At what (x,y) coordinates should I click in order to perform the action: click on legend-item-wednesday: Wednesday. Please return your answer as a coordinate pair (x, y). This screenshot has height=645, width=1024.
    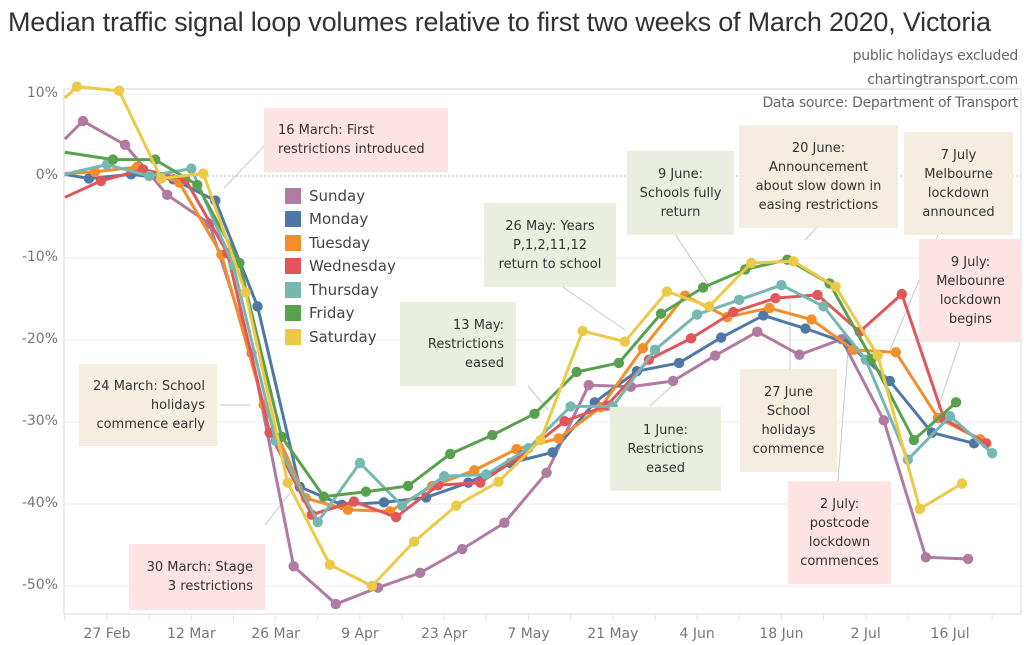
    Looking at the image, I should click on (340, 267).